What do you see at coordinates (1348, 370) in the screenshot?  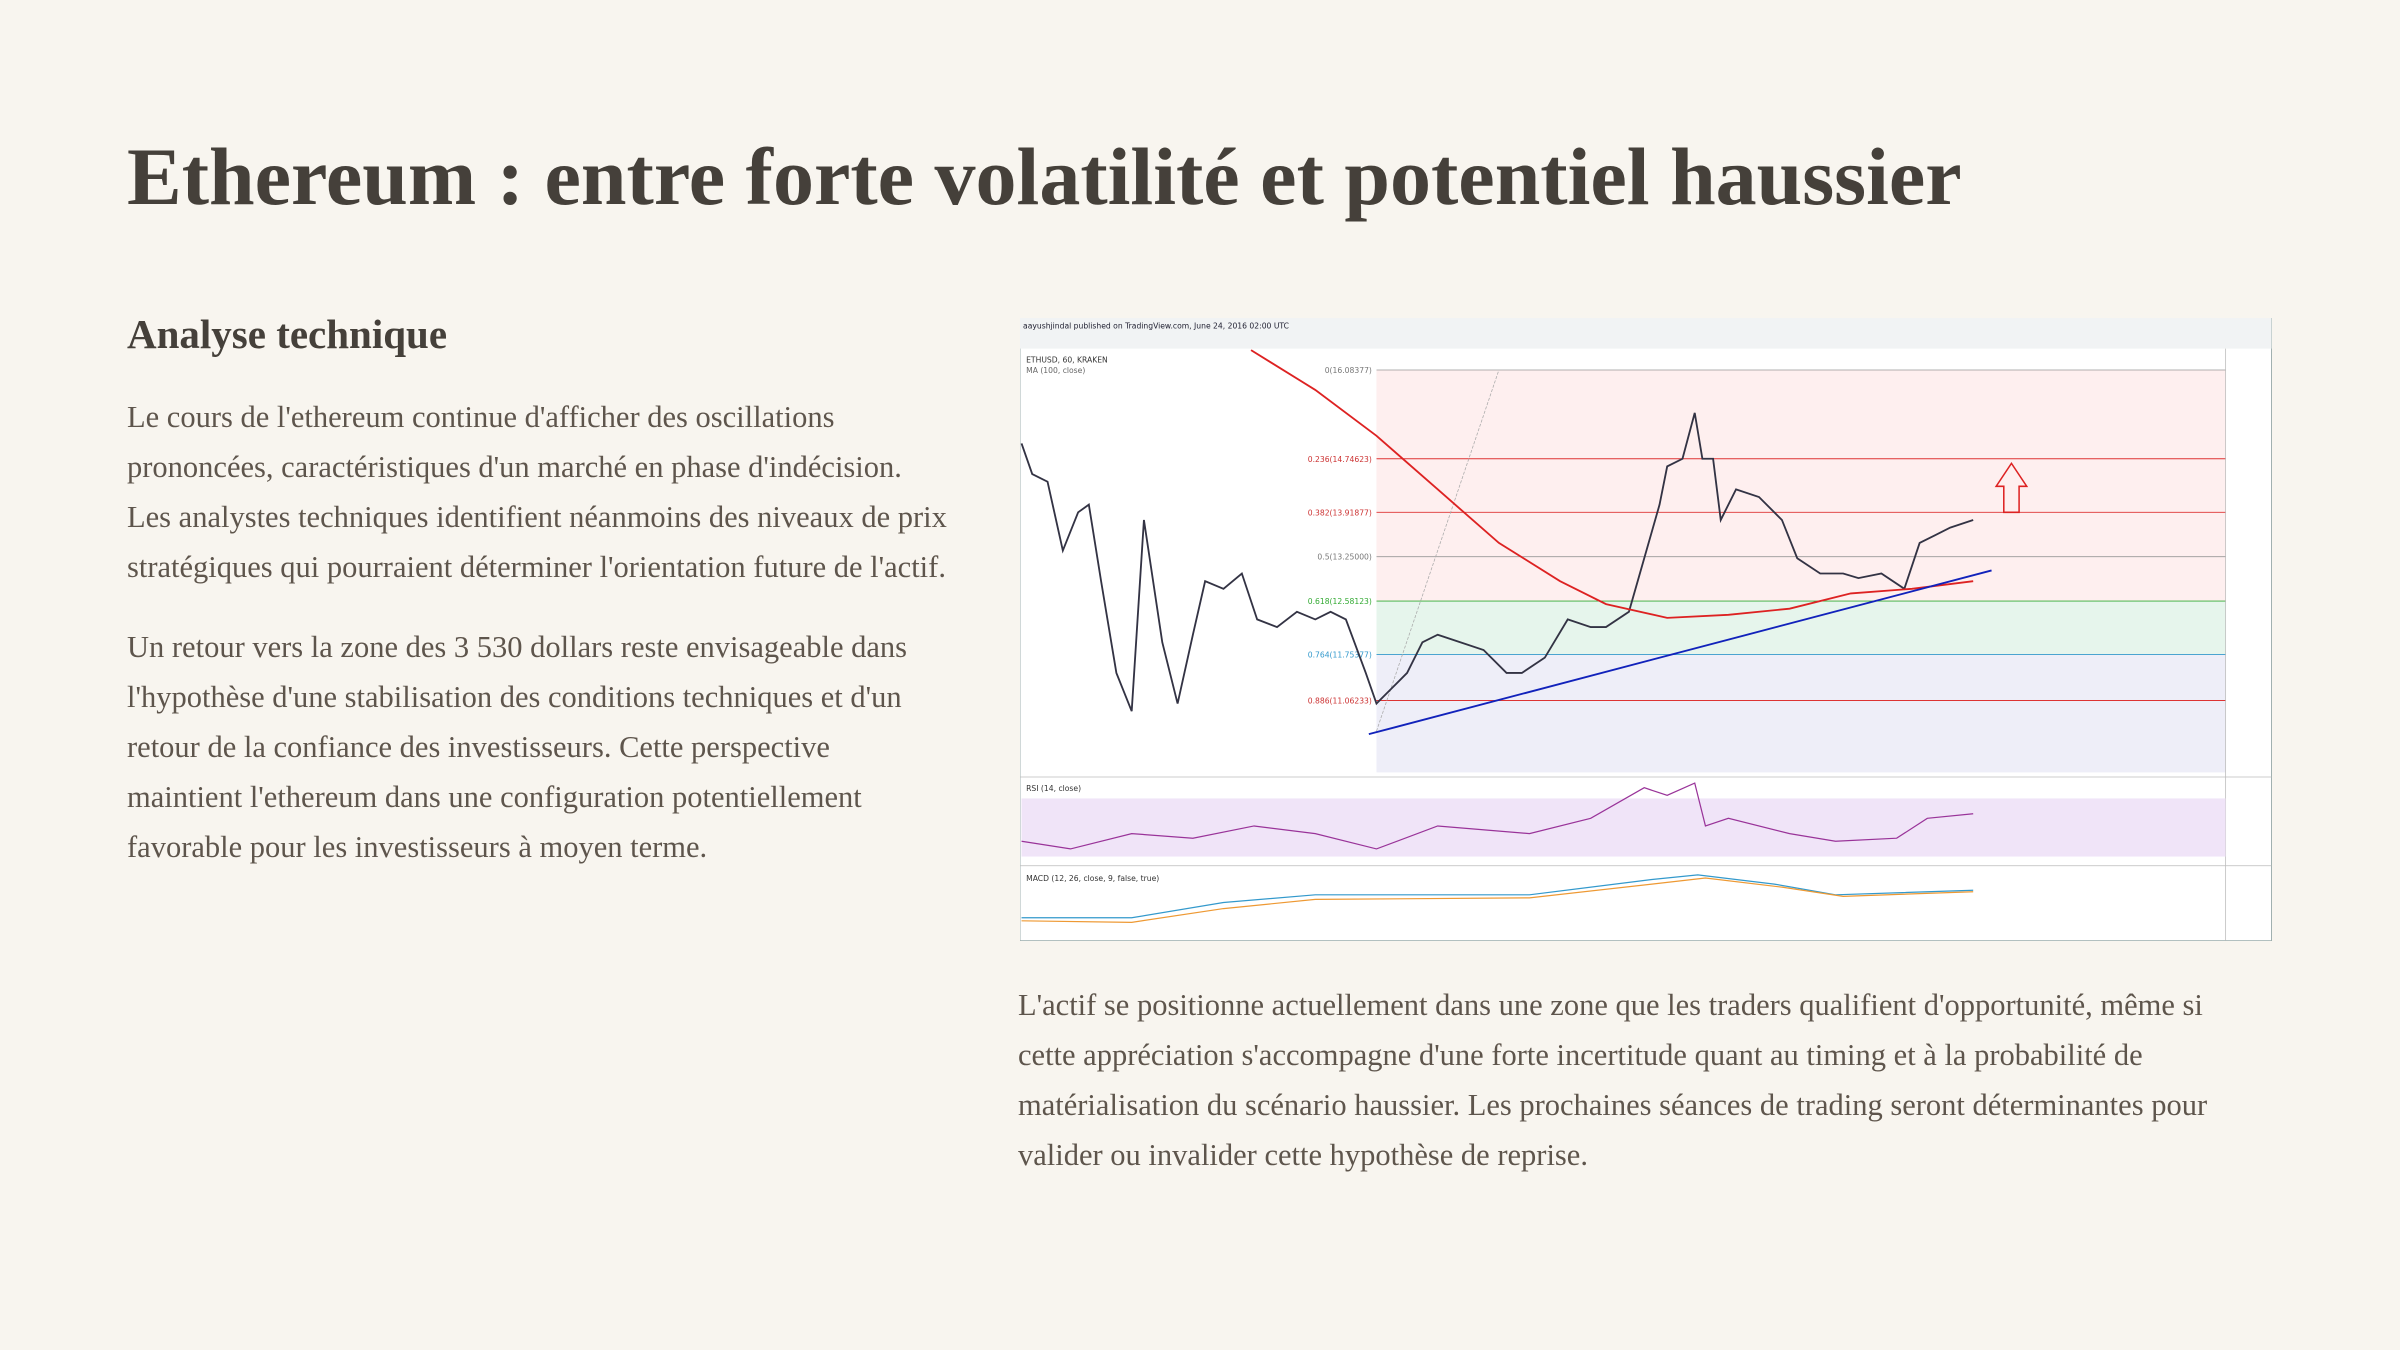 I see `fib-label: 0(16.08377)` at bounding box center [1348, 370].